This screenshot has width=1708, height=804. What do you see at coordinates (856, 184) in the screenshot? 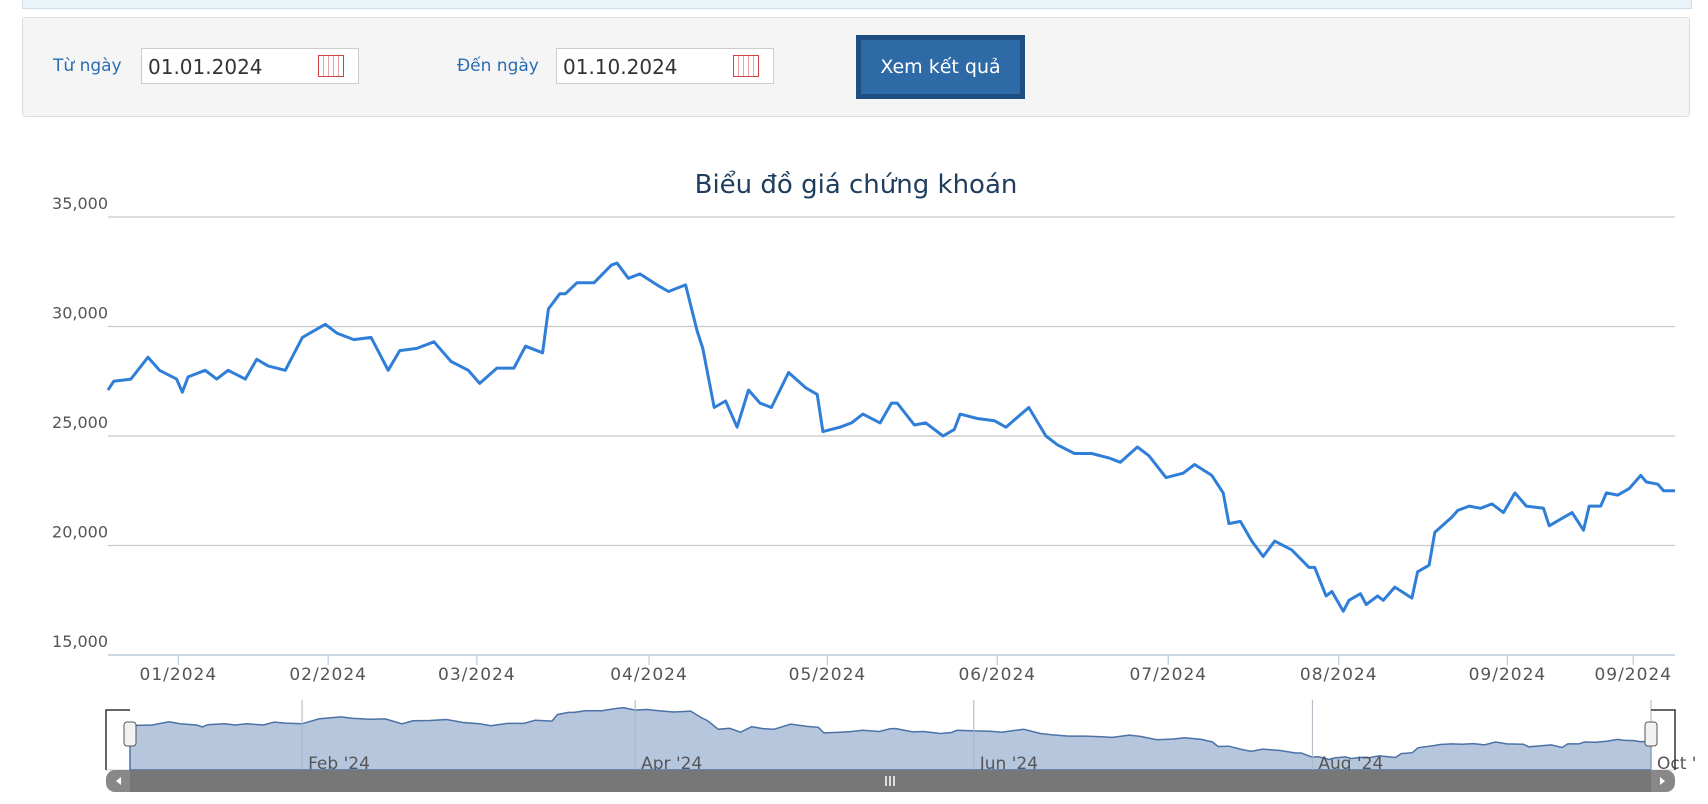
I see `chart-title: Biểu đồ giá chứng khoán` at bounding box center [856, 184].